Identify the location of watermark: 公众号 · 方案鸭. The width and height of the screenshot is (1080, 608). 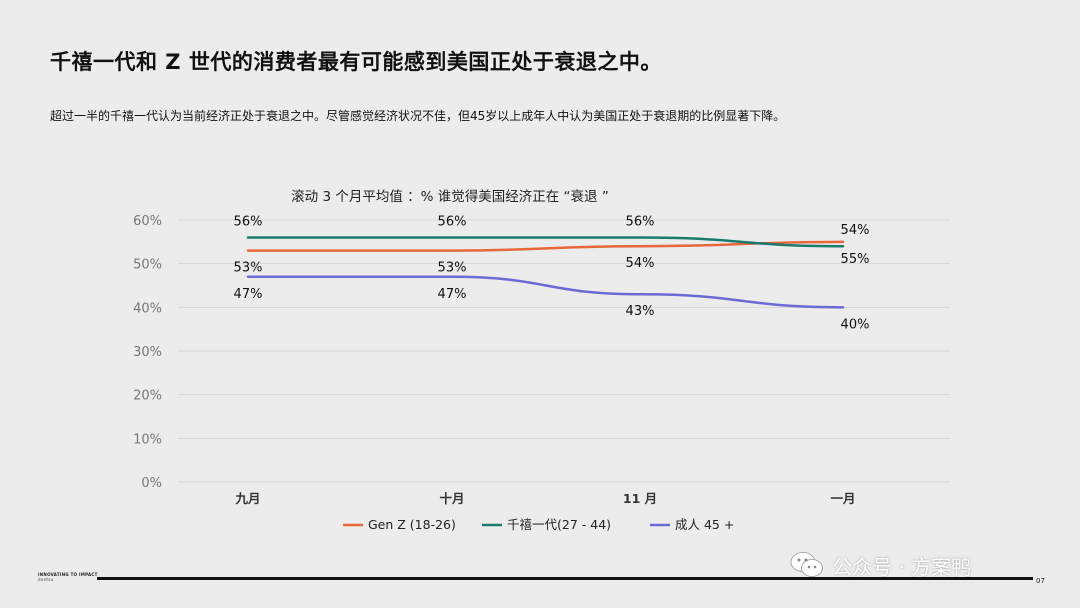
(880, 565).